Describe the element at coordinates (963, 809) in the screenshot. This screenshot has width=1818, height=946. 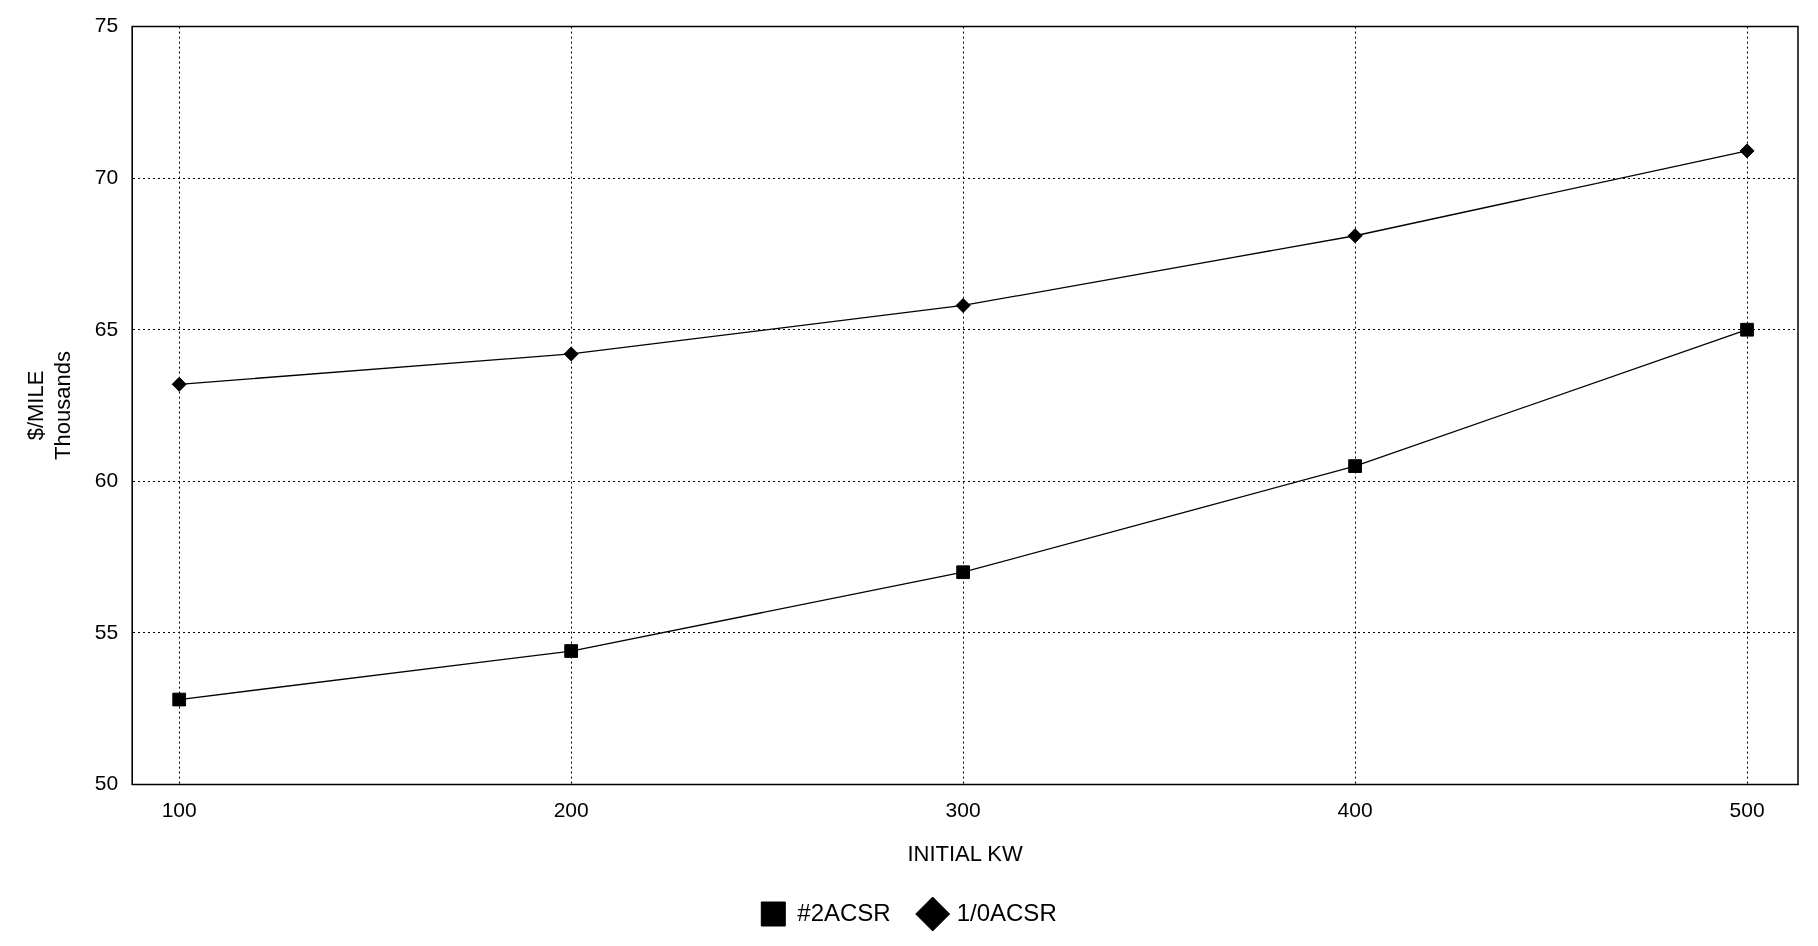
I see `x-tick-label: 300` at that location.